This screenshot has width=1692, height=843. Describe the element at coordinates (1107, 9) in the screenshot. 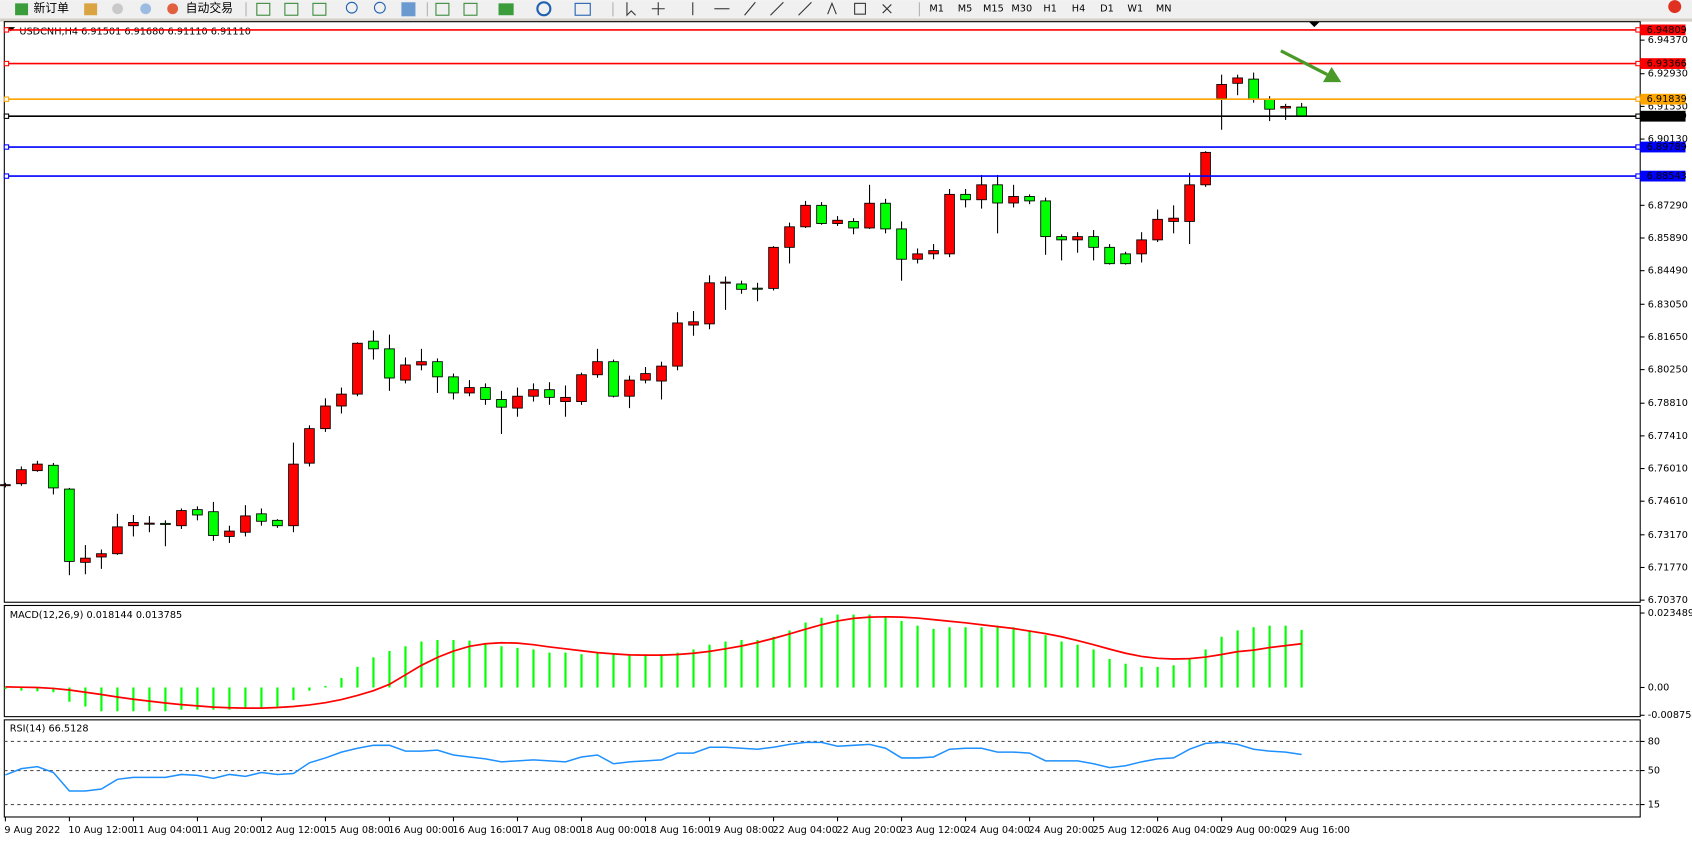

I see `period-button: D1` at that location.